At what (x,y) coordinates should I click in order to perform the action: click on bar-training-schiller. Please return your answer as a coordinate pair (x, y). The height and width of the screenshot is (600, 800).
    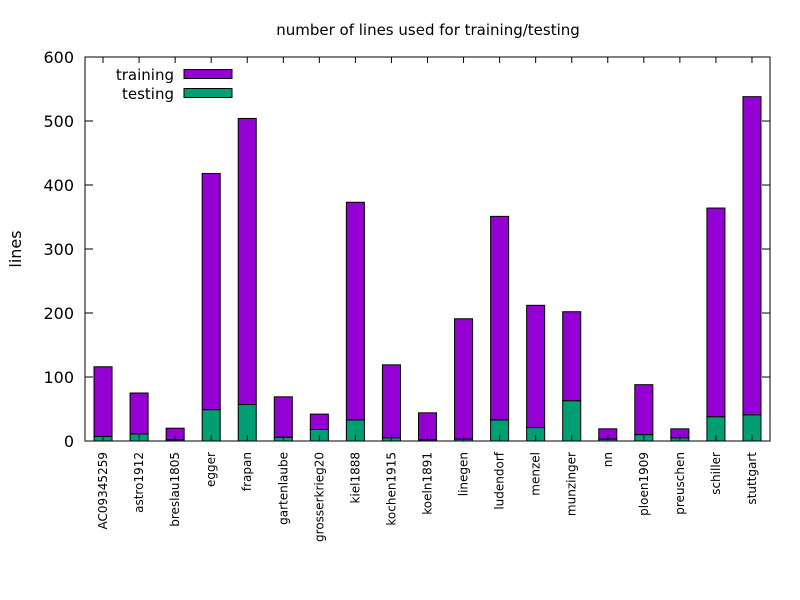
    Looking at the image, I should click on (716, 312).